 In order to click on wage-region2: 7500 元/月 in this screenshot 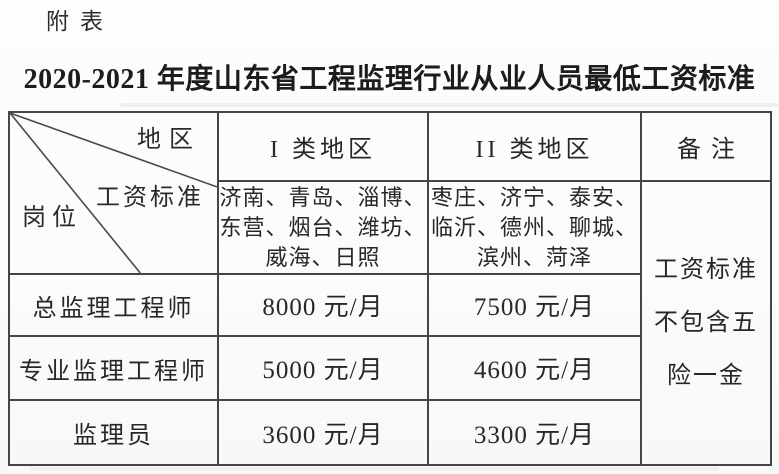, I will do `click(534, 305)`.